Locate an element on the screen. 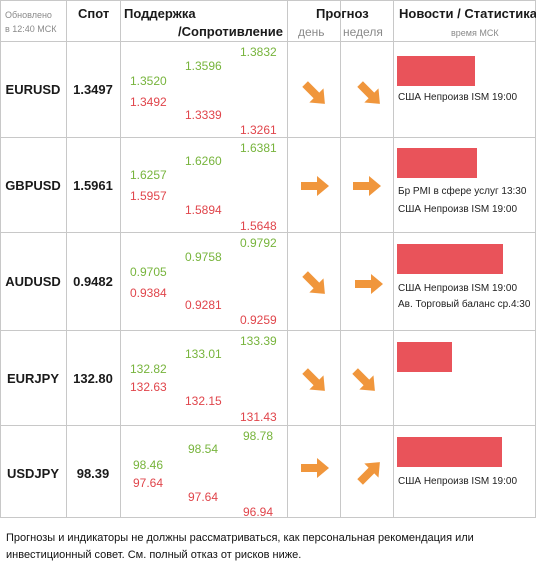 The height and width of the screenshot is (565, 536). support-3: 133.39 is located at coordinates (258, 341).